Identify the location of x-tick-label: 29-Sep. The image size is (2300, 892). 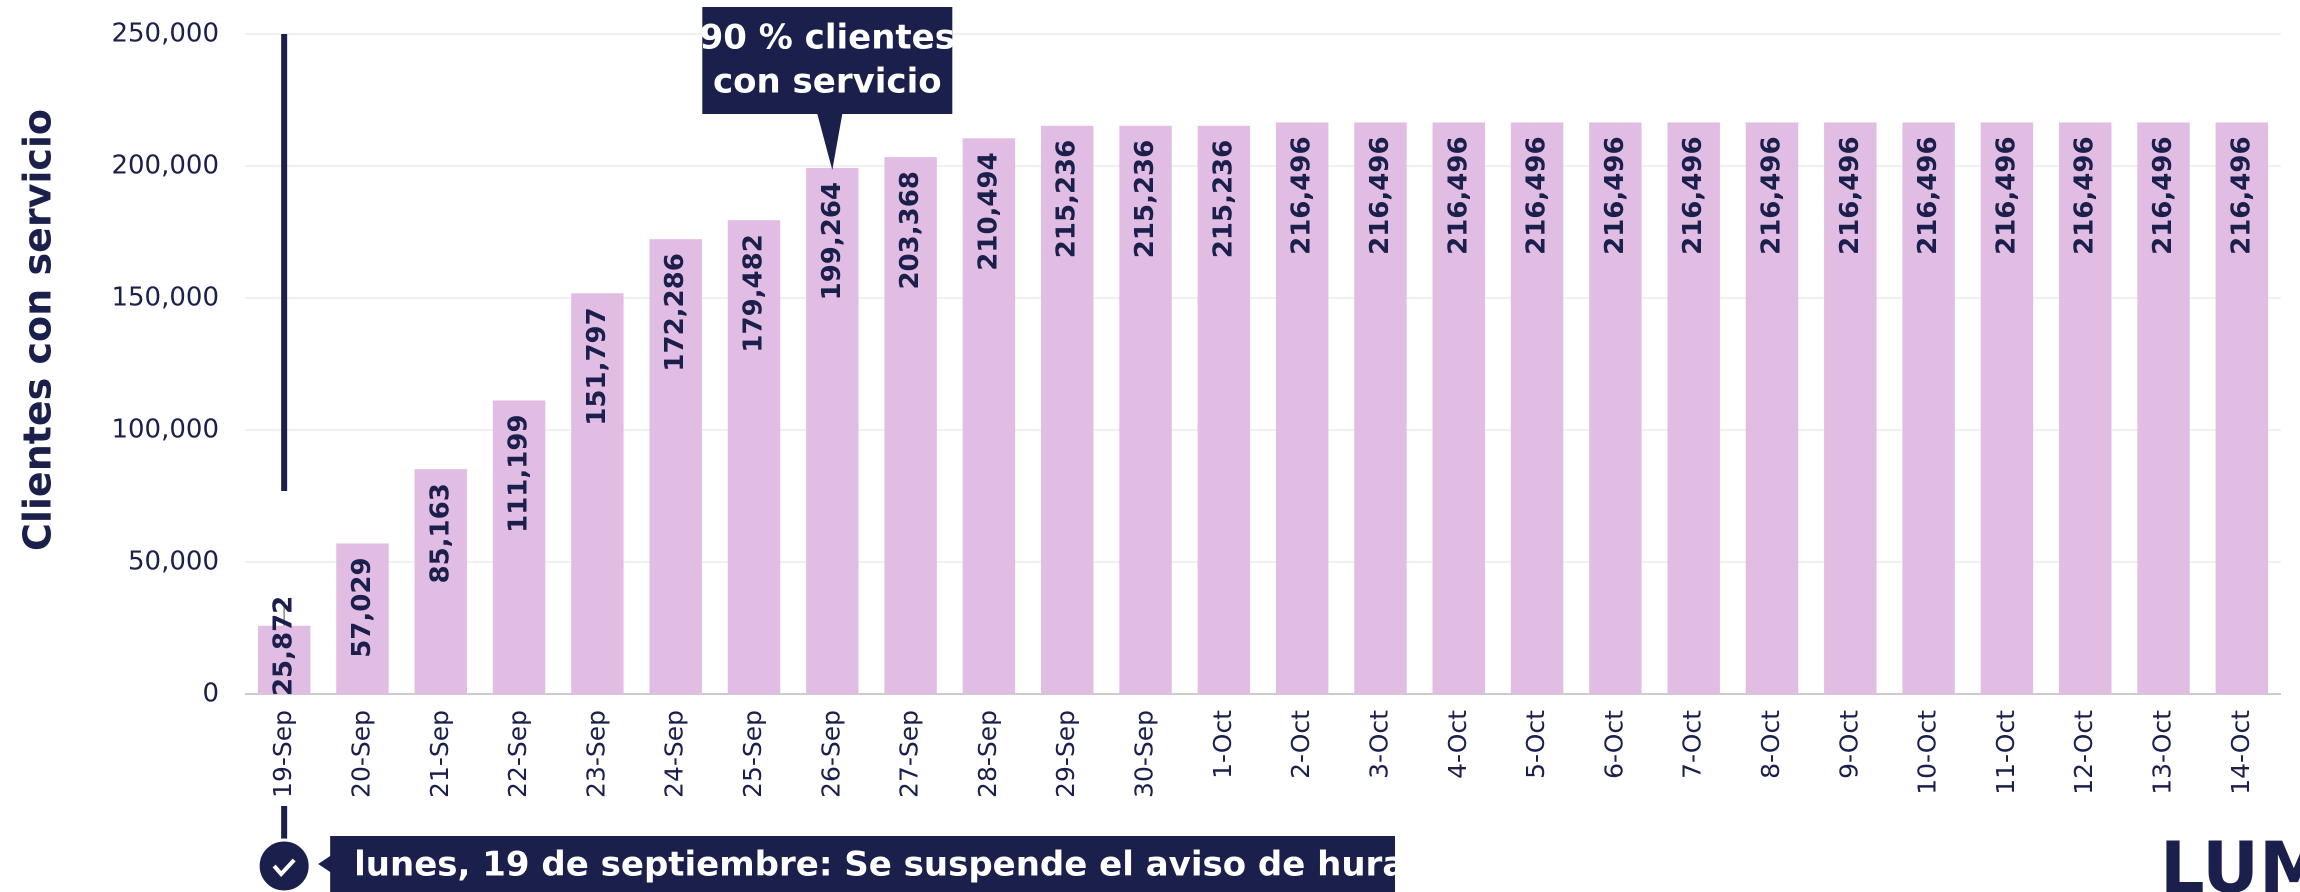
(1065, 754).